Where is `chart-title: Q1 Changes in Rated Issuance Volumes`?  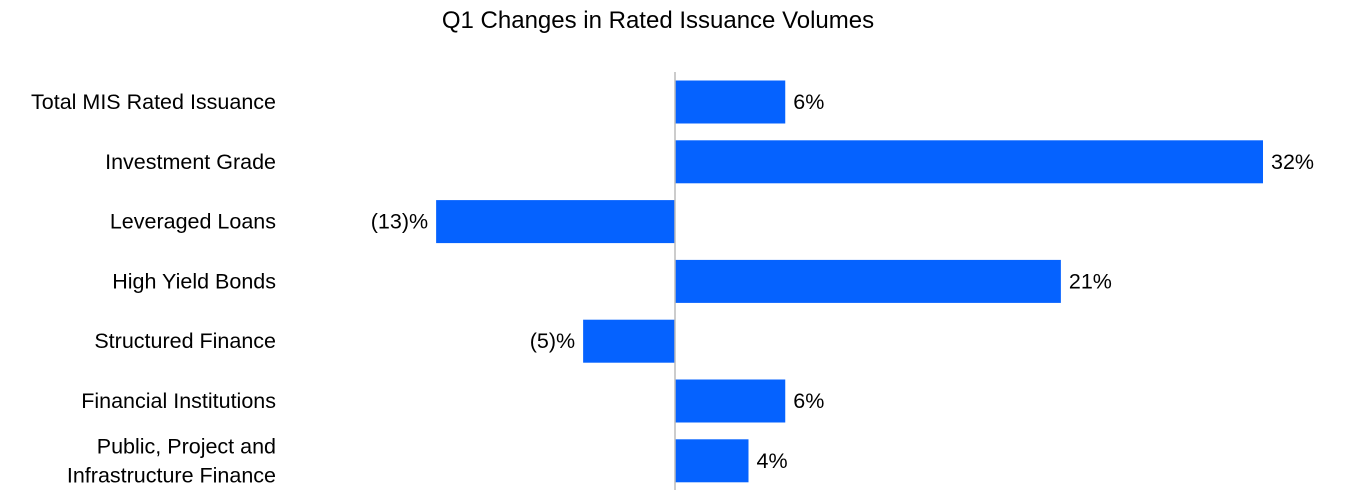
chart-title: Q1 Changes in Rated Issuance Volumes is located at coordinates (658, 20).